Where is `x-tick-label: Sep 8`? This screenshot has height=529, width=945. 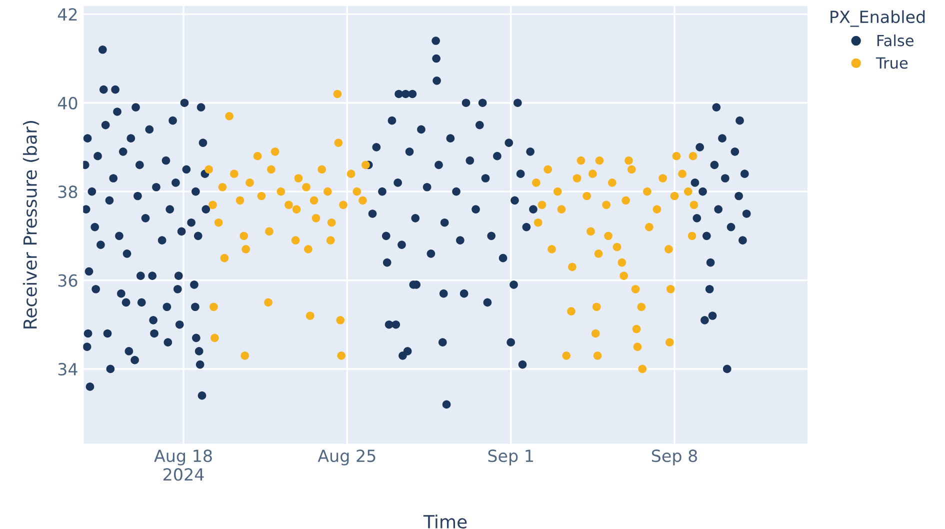 x-tick-label: Sep 8 is located at coordinates (675, 458).